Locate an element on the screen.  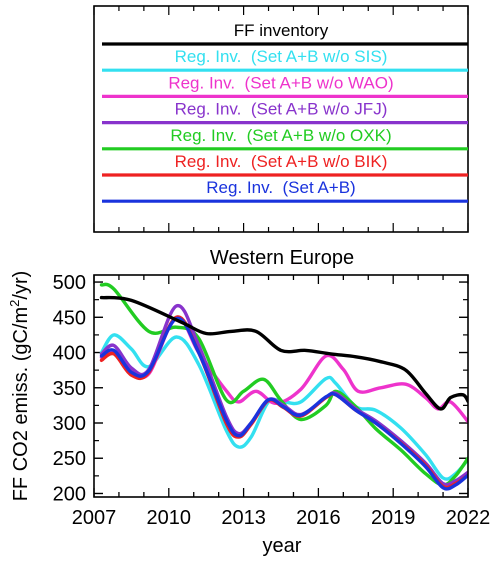
y-axis-label-main: FF CO2 emiss. (gC/m is located at coordinates (21, 404).